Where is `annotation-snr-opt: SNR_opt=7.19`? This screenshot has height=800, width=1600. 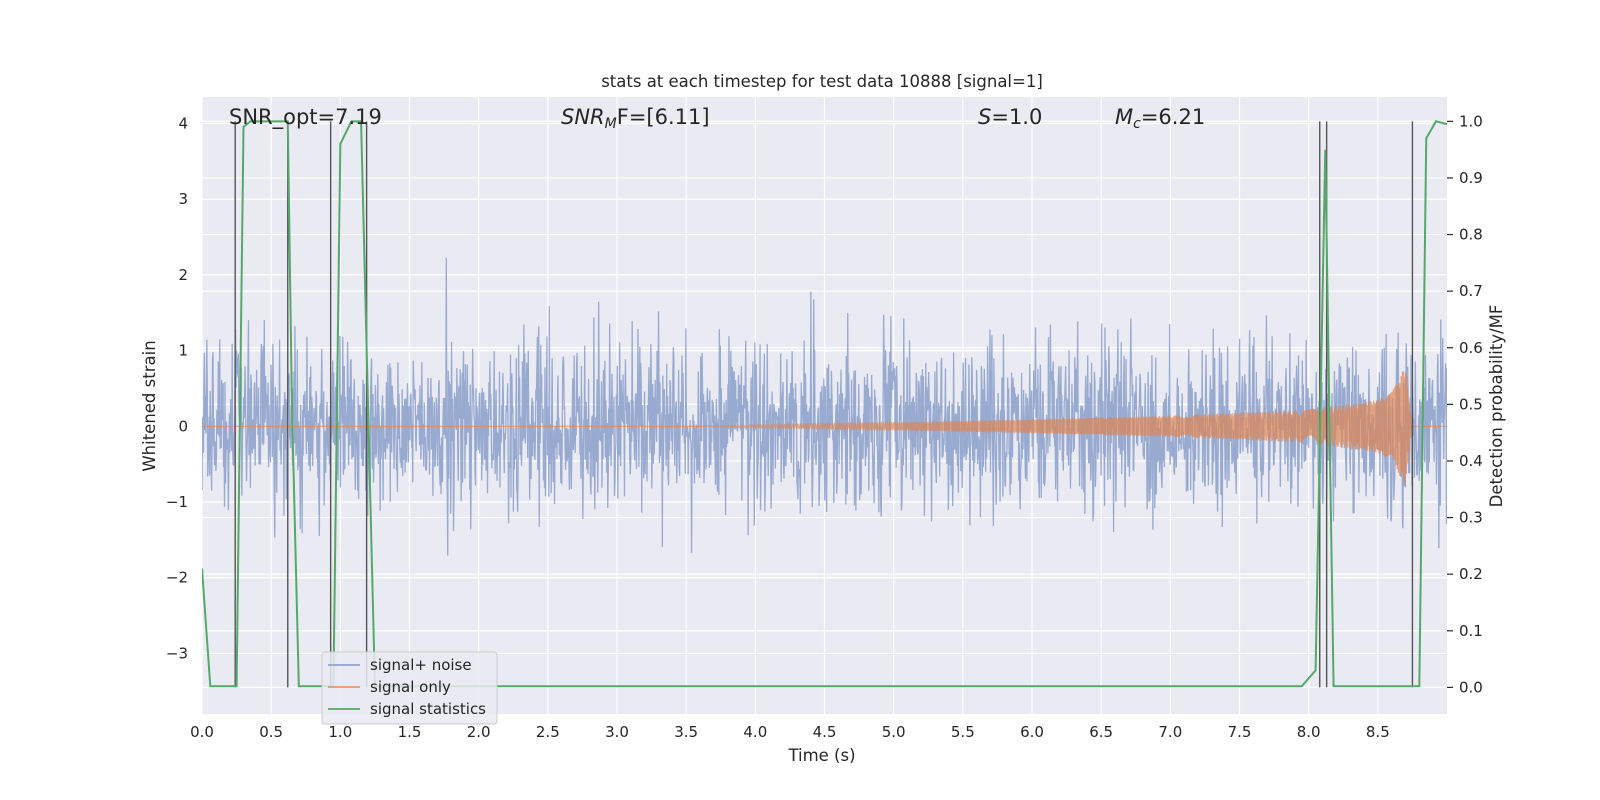 annotation-snr-opt: SNR_opt=7.19 is located at coordinates (305, 117).